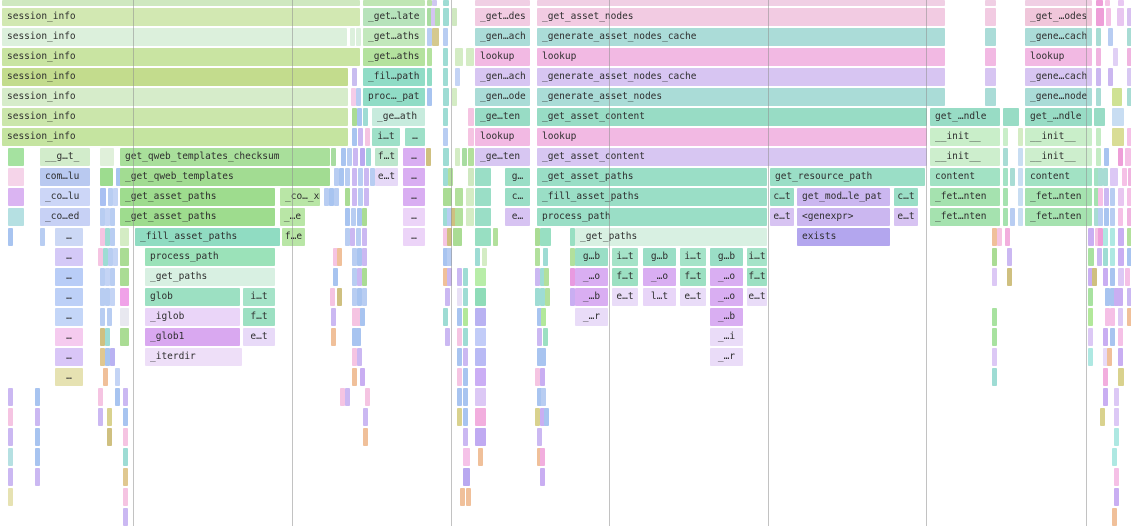  Describe the element at coordinates (782, 197) in the screenshot. I see `frame: c…t` at that location.